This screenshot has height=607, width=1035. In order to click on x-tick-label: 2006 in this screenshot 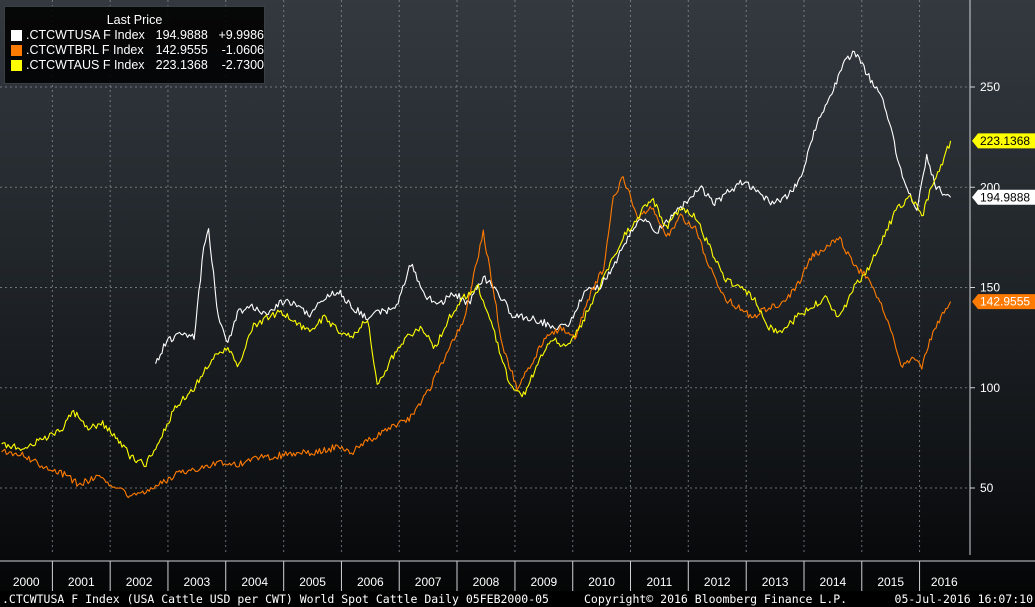, I will do `click(370, 582)`.